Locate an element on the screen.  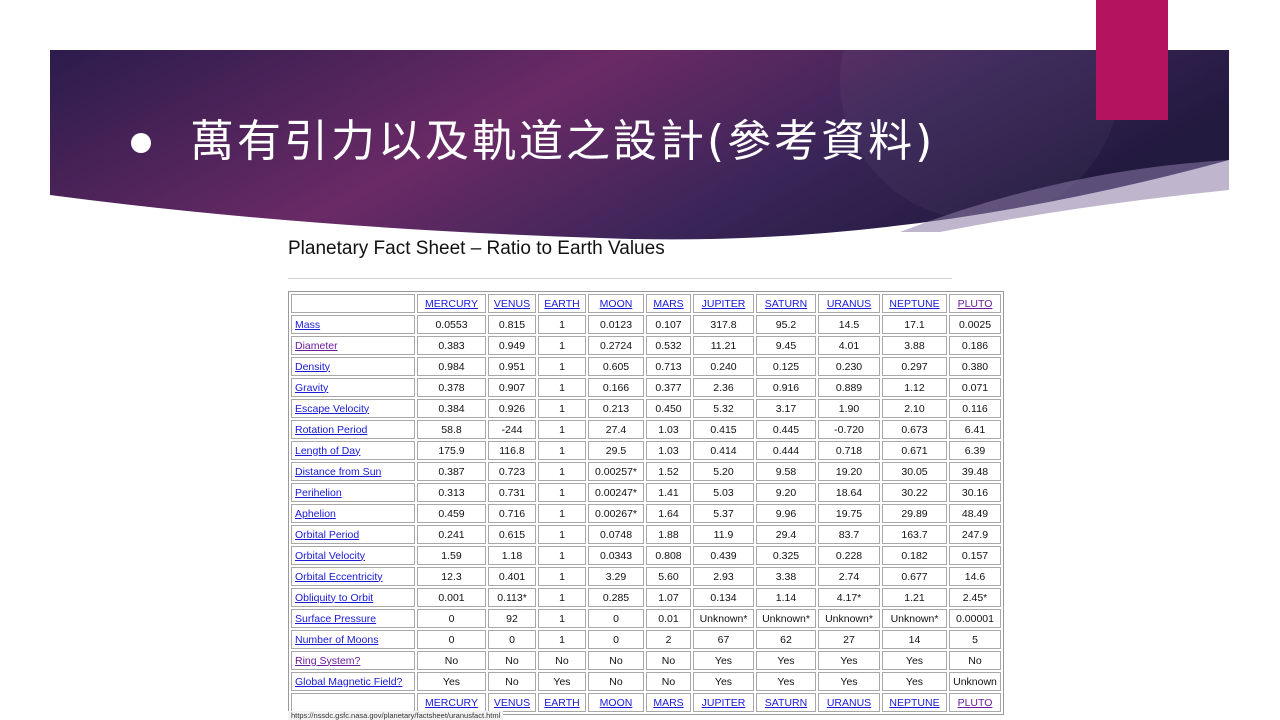
row-header: Perihelion is located at coordinates (353, 492).